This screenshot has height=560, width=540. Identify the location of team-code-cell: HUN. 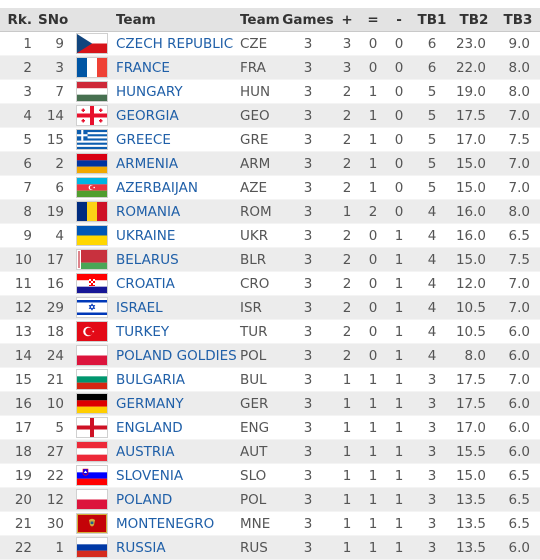
(260, 91).